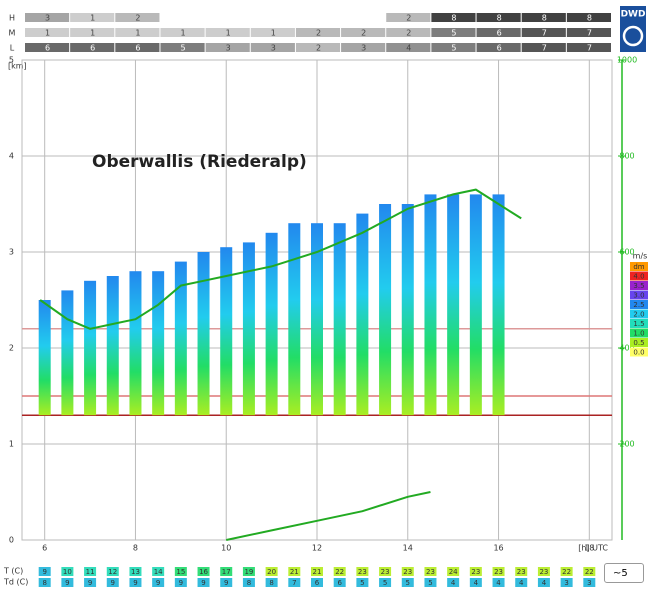 This screenshot has height=594, width=650. What do you see at coordinates (627, 60) in the screenshot?
I see `y2-tick-label: 1000` at bounding box center [627, 60].